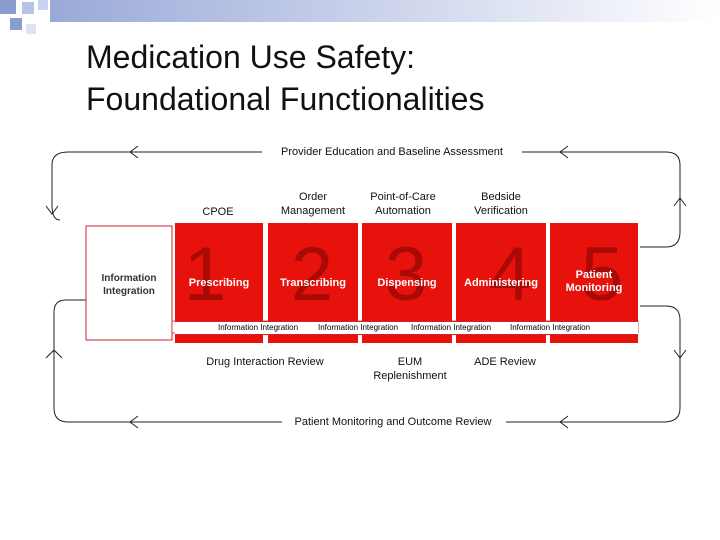  I want to click on stage-number: 1, so click(205, 274).